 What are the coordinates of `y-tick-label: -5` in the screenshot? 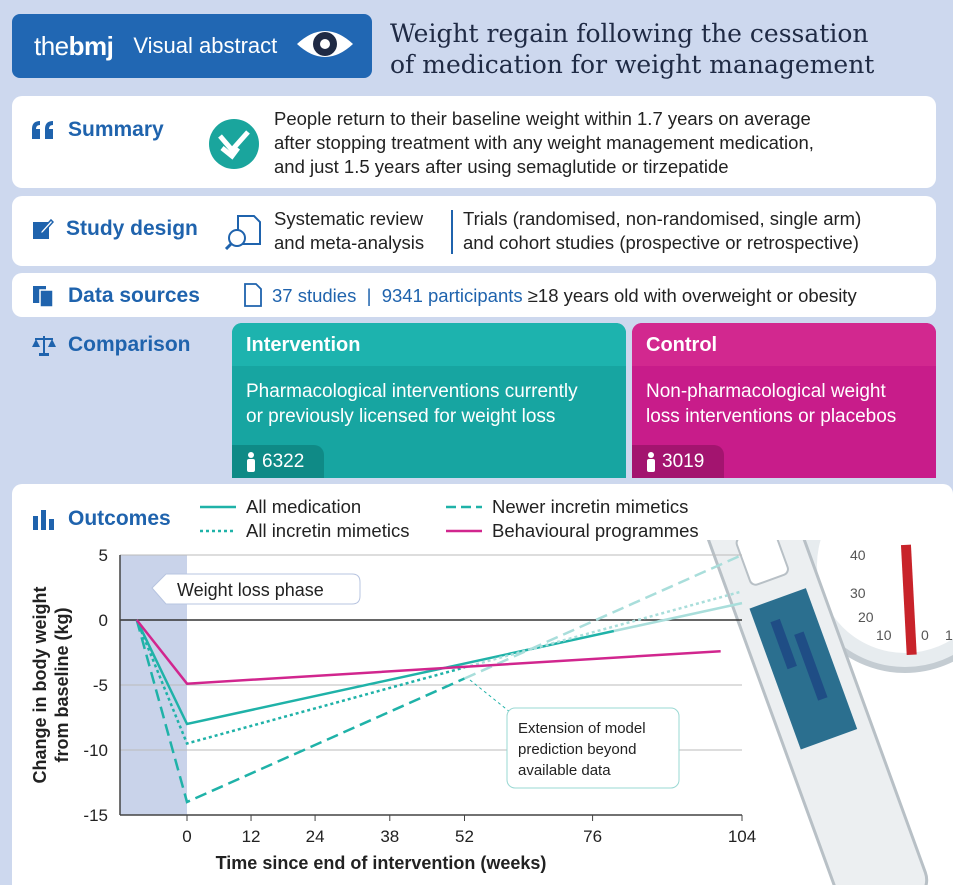 It's located at (100, 685).